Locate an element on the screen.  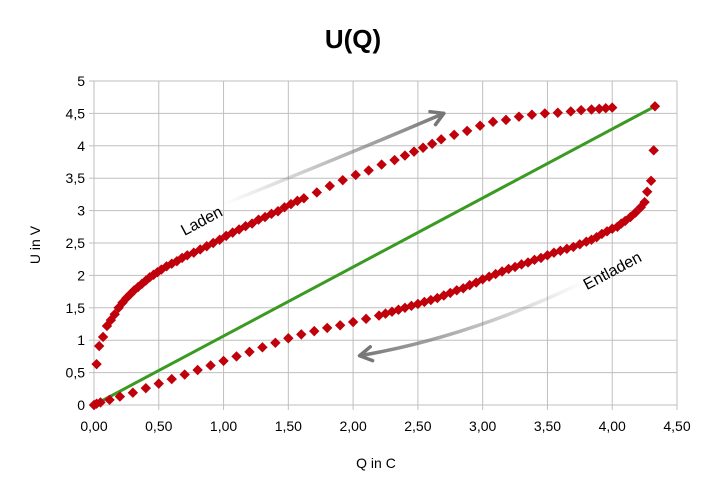
x-tick-label: 0,00 is located at coordinates (93, 426).